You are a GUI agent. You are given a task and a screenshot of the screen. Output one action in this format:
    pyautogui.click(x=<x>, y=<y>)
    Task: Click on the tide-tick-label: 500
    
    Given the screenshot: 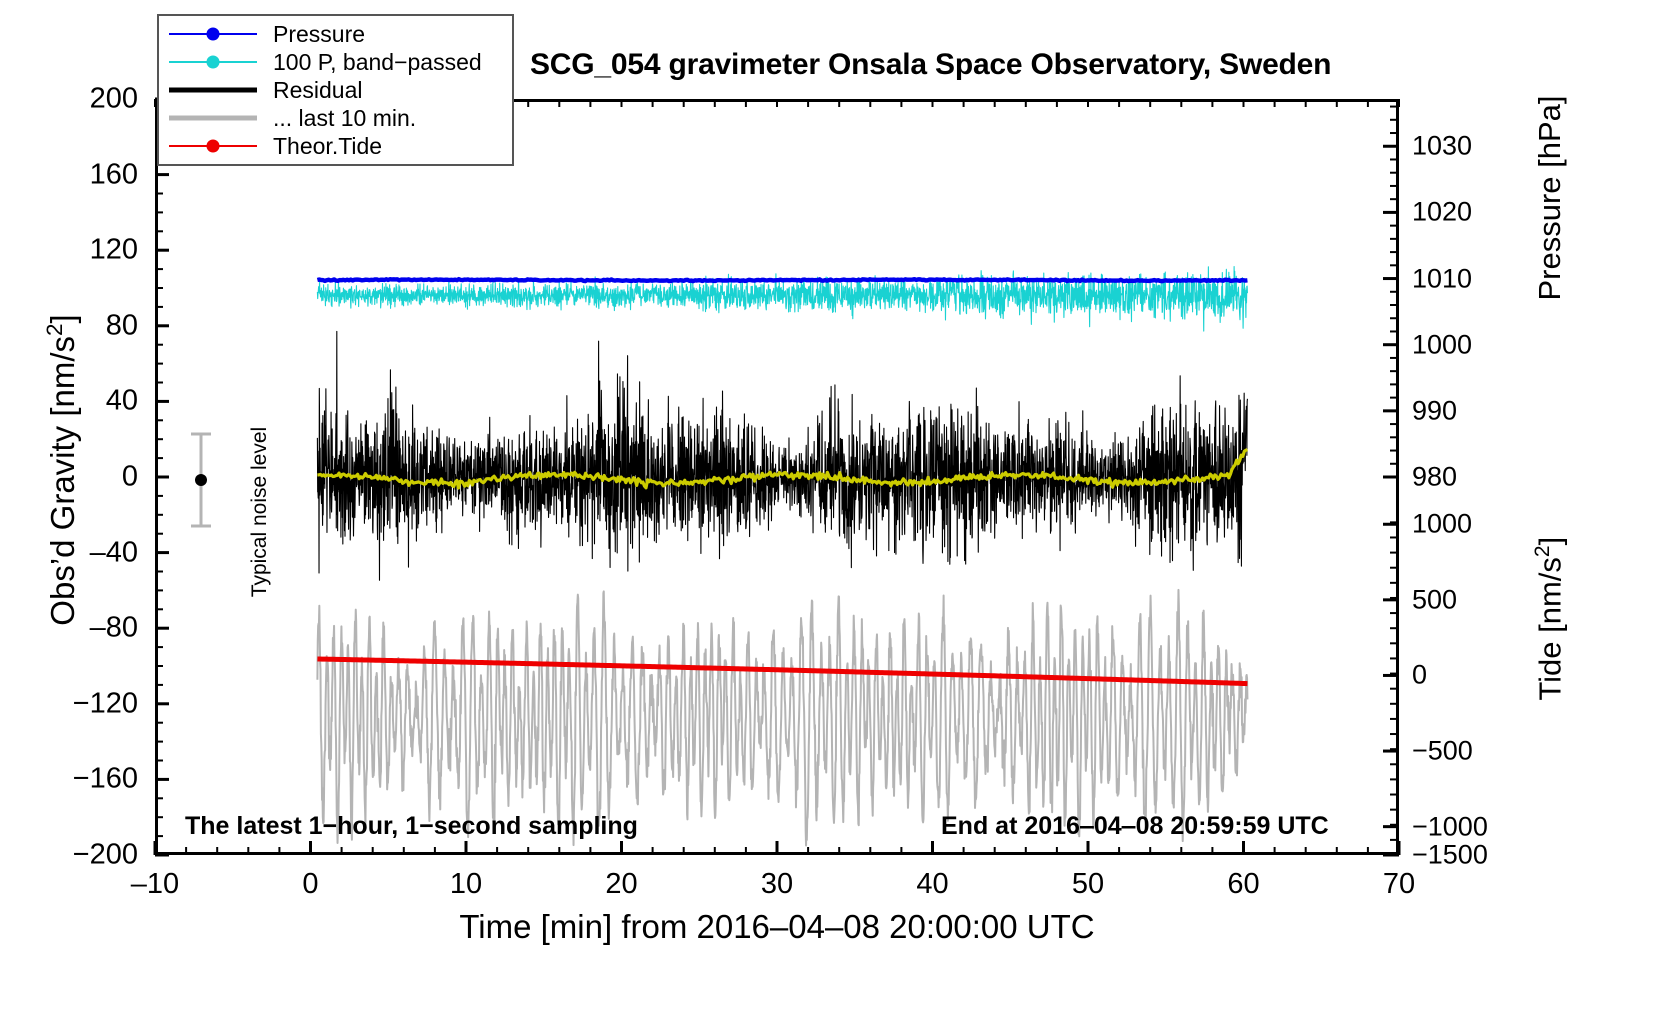 What is the action you would take?
    pyautogui.click(x=1435, y=599)
    